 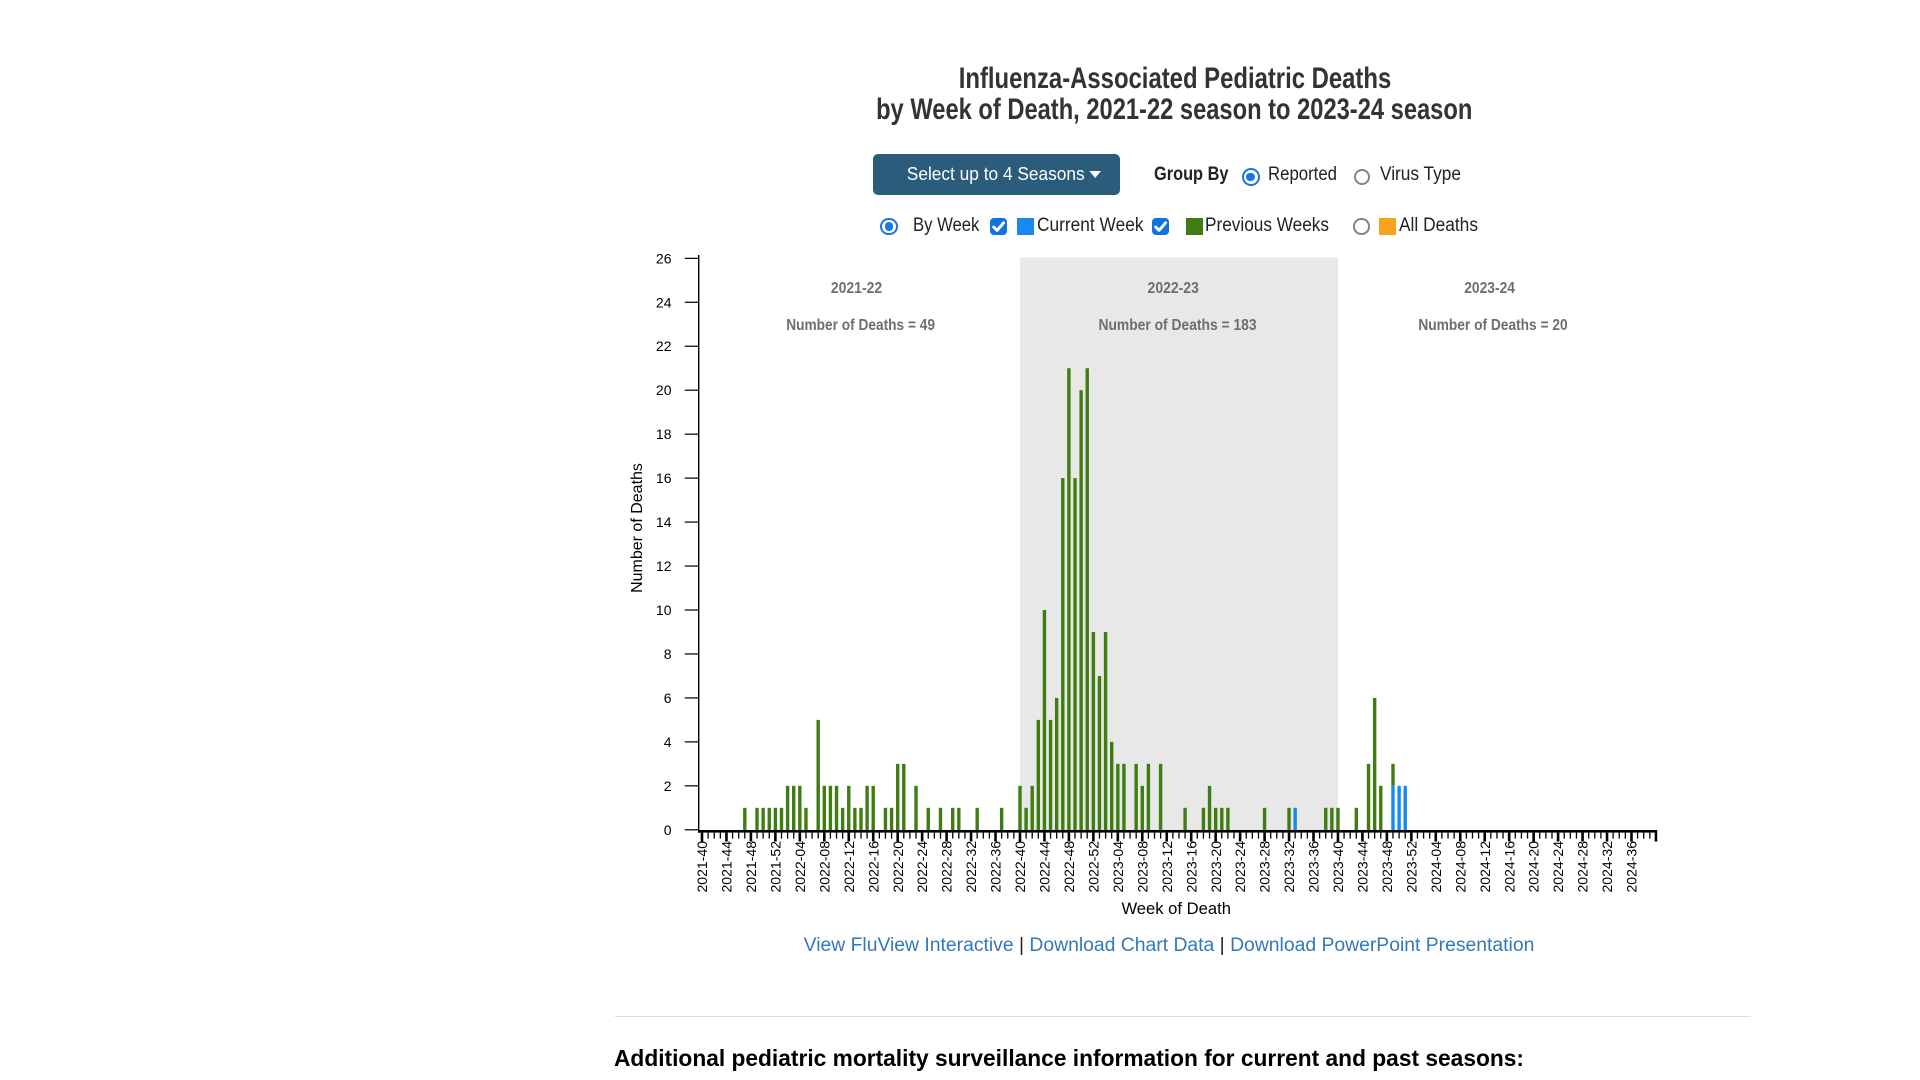 I want to click on svg-text: 2021-44, so click(x=727, y=867).